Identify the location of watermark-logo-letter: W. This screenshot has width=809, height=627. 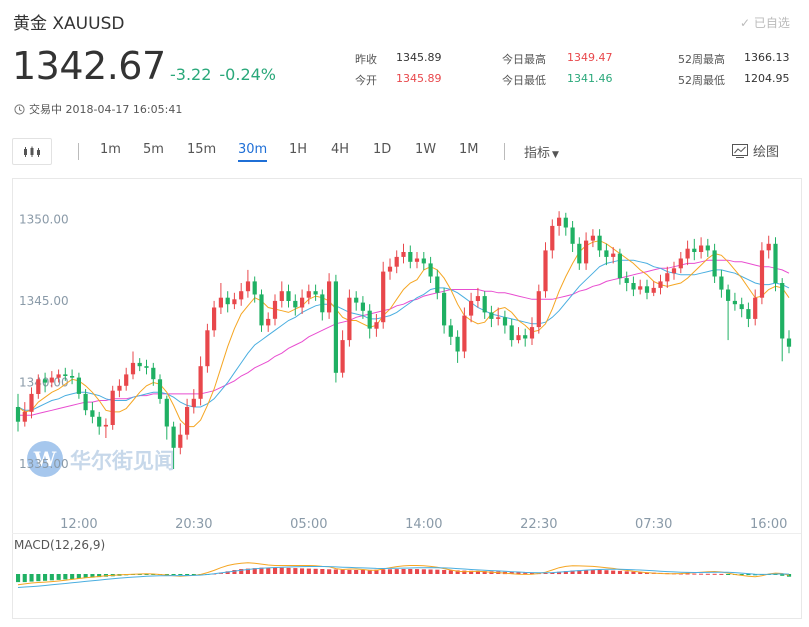
(45, 459).